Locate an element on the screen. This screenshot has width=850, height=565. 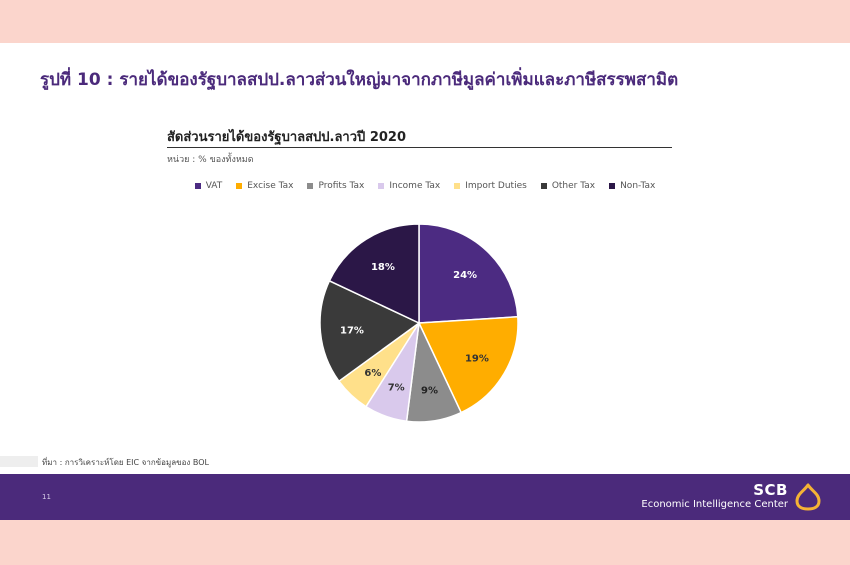
pie-label-import-duties: 6% is located at coordinates (372, 373).